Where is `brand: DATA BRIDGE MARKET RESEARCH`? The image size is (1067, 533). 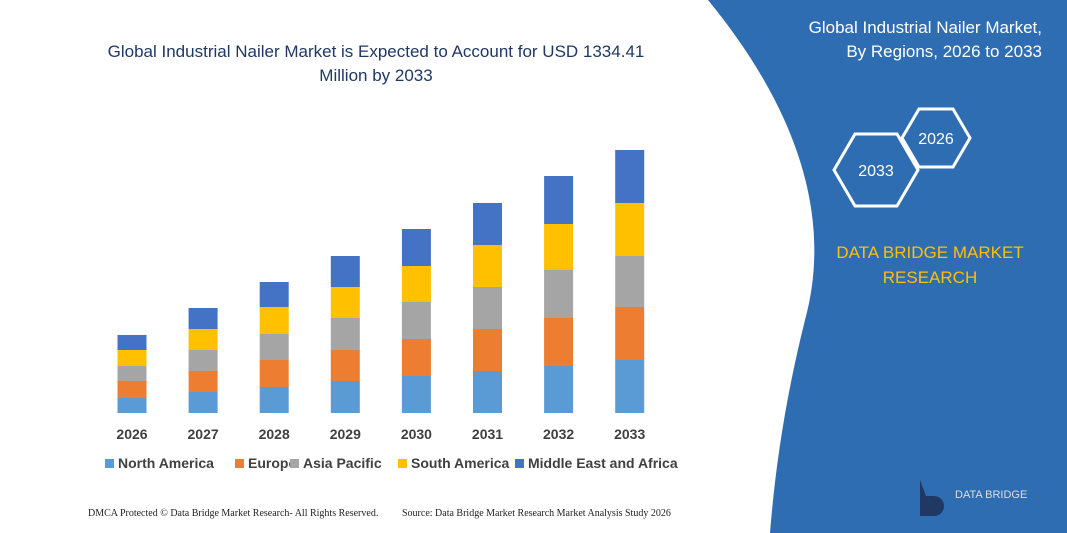
brand: DATA BRIDGE MARKET RESEARCH is located at coordinates (930, 265).